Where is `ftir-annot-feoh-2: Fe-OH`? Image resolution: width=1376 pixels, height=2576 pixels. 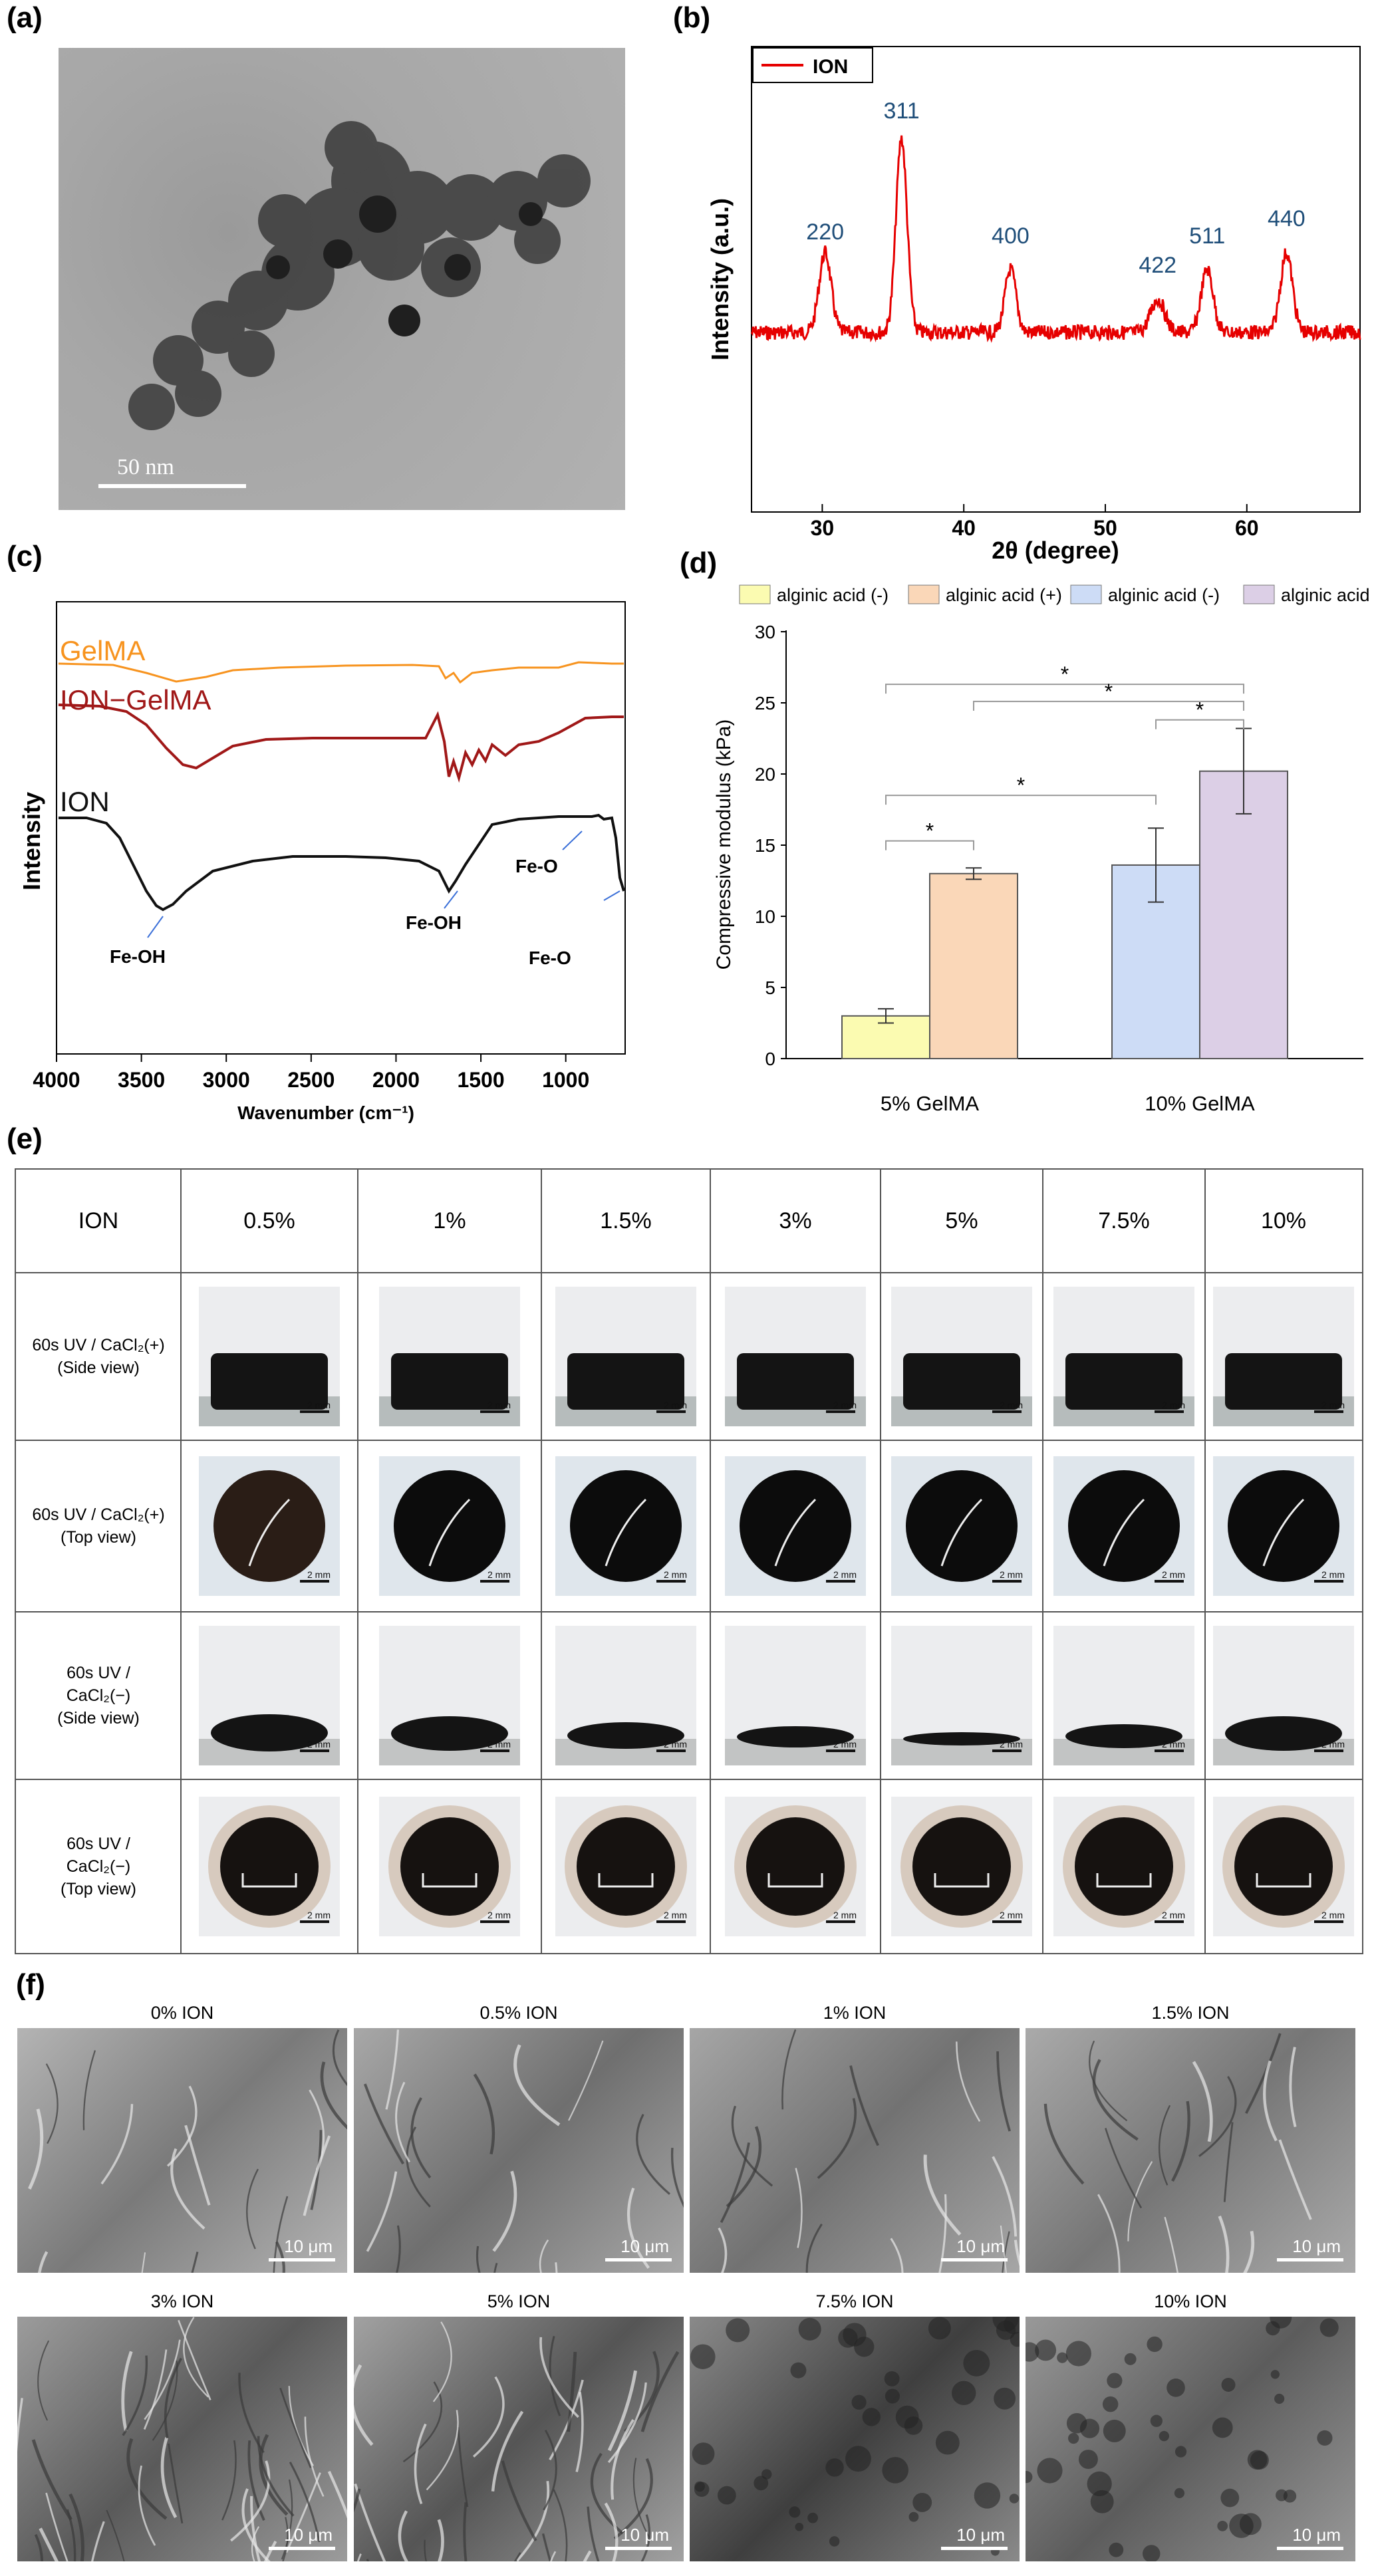 ftir-annot-feoh-2: Fe-OH is located at coordinates (434, 922).